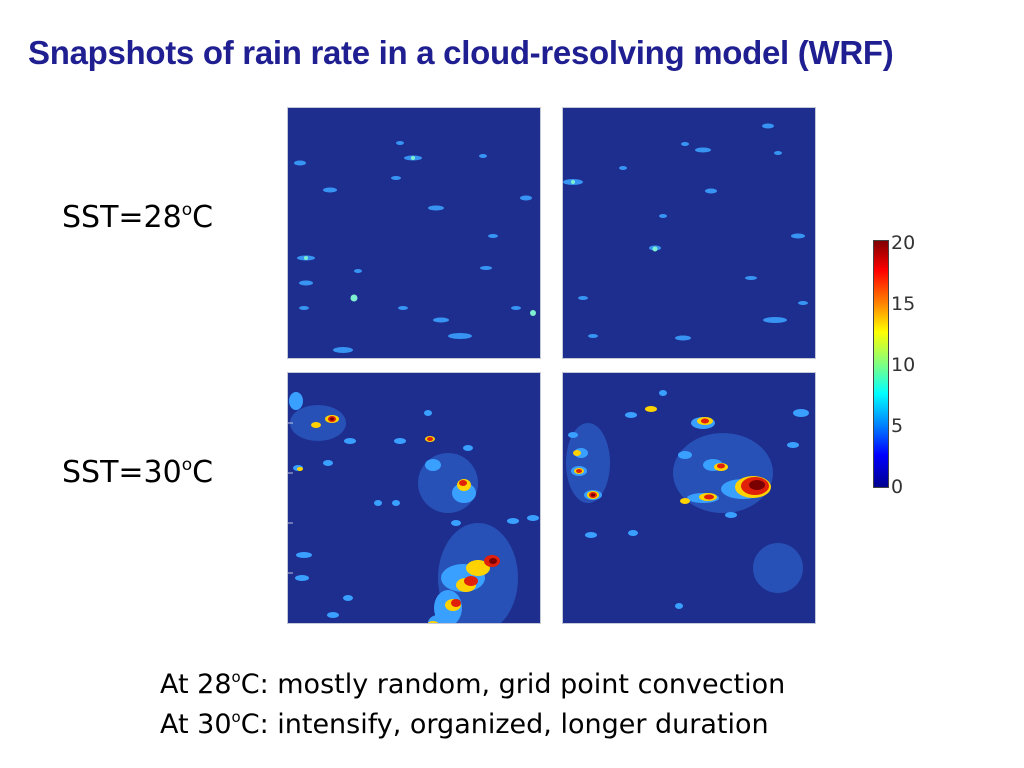 The width and height of the screenshot is (1024, 768). I want to click on summary-suffix: C: mostly random, grid point convection, so click(513, 684).